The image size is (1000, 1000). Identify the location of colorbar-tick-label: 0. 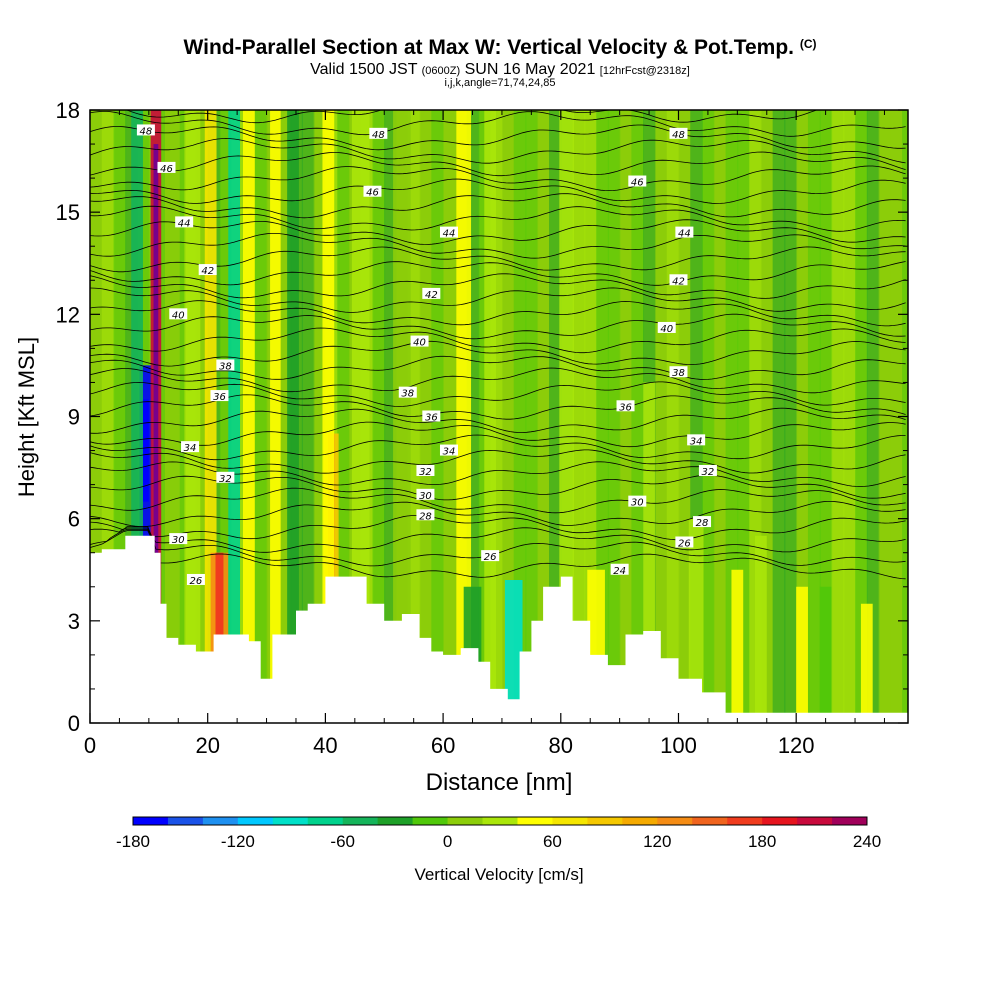
(447, 841).